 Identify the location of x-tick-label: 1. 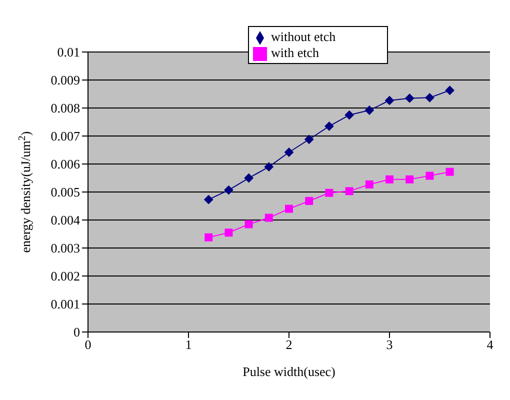
(188, 344).